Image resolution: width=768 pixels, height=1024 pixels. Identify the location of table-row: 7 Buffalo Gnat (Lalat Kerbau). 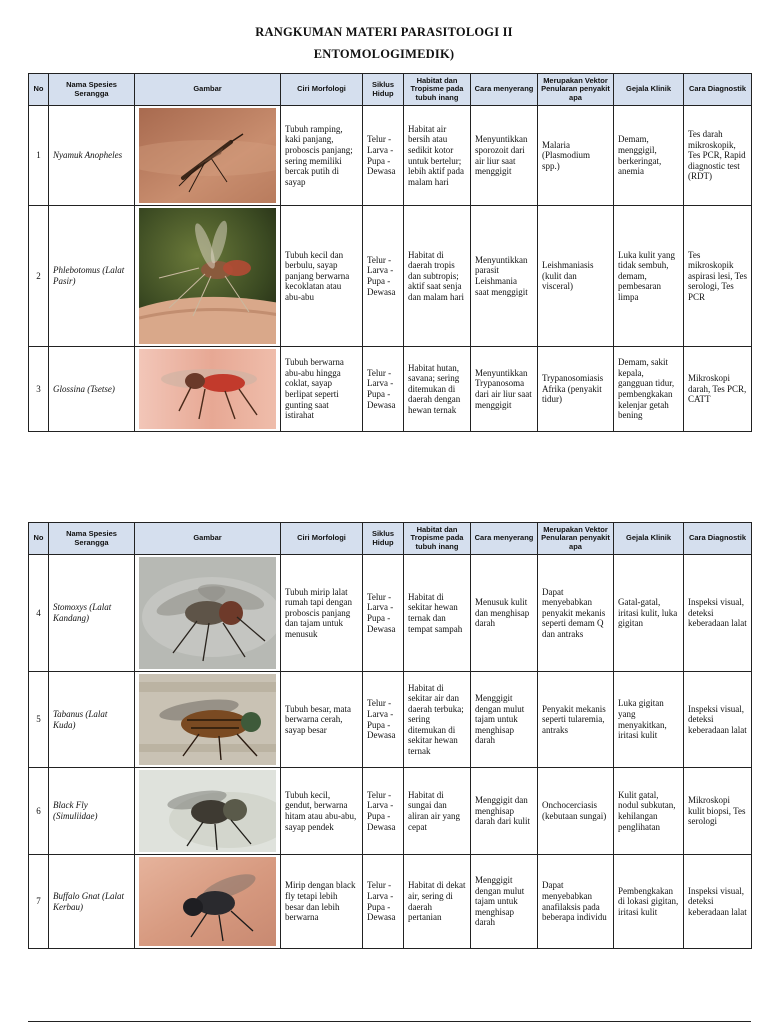
(390, 901).